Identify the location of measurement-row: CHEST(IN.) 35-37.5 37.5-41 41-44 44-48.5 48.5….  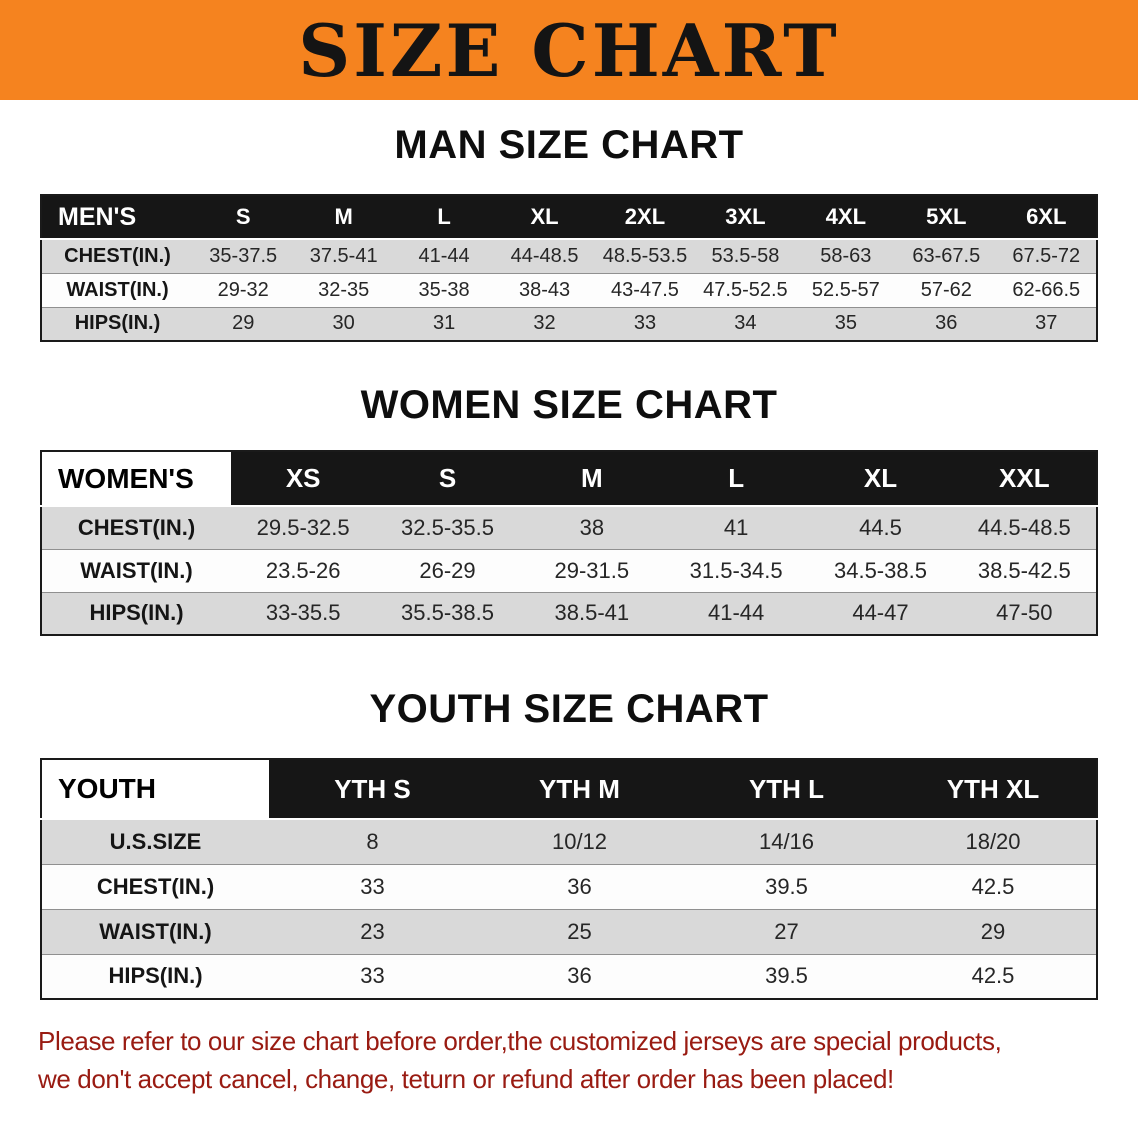
(569, 255).